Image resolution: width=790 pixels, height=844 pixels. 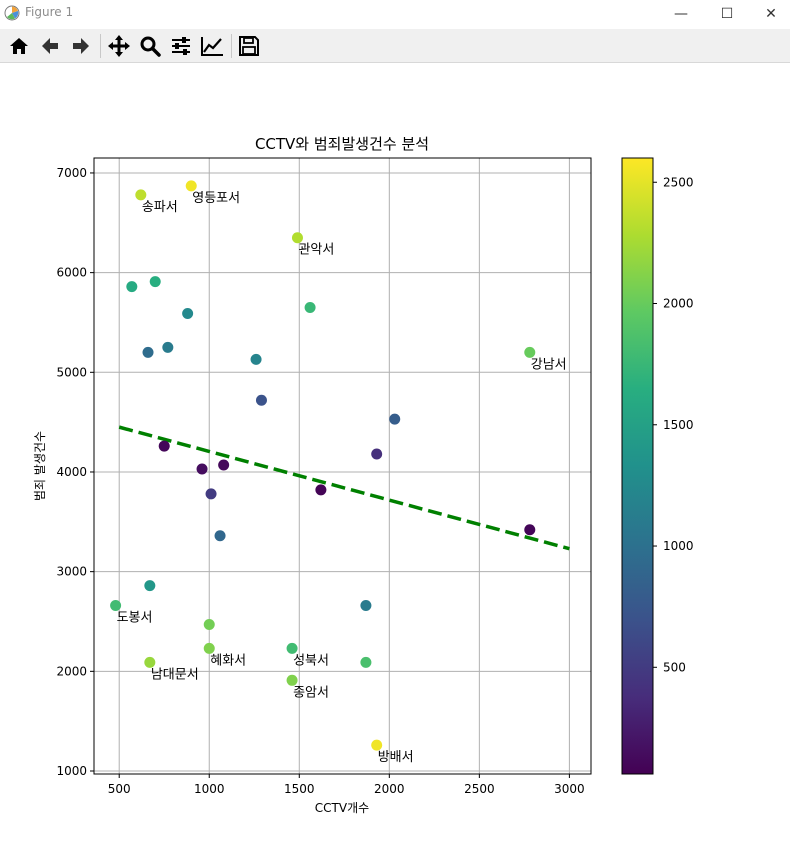 I want to click on y-axis-ticks: 1000 2000 3000 4000 5000 6000 7000, so click(x=75, y=472).